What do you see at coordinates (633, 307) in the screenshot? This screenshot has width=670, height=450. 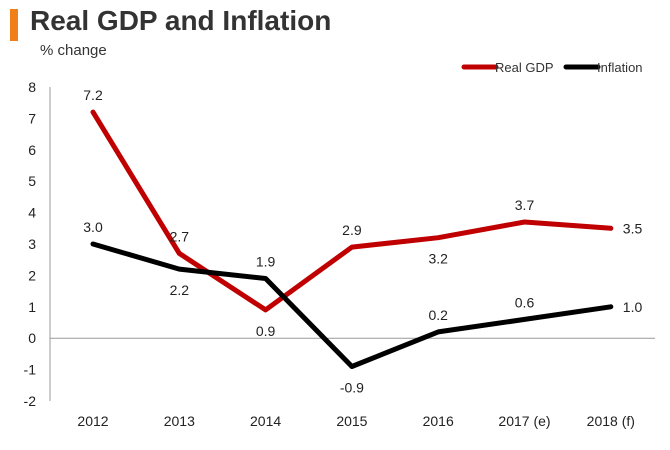 I see `inflation-data-label: 1.0` at bounding box center [633, 307].